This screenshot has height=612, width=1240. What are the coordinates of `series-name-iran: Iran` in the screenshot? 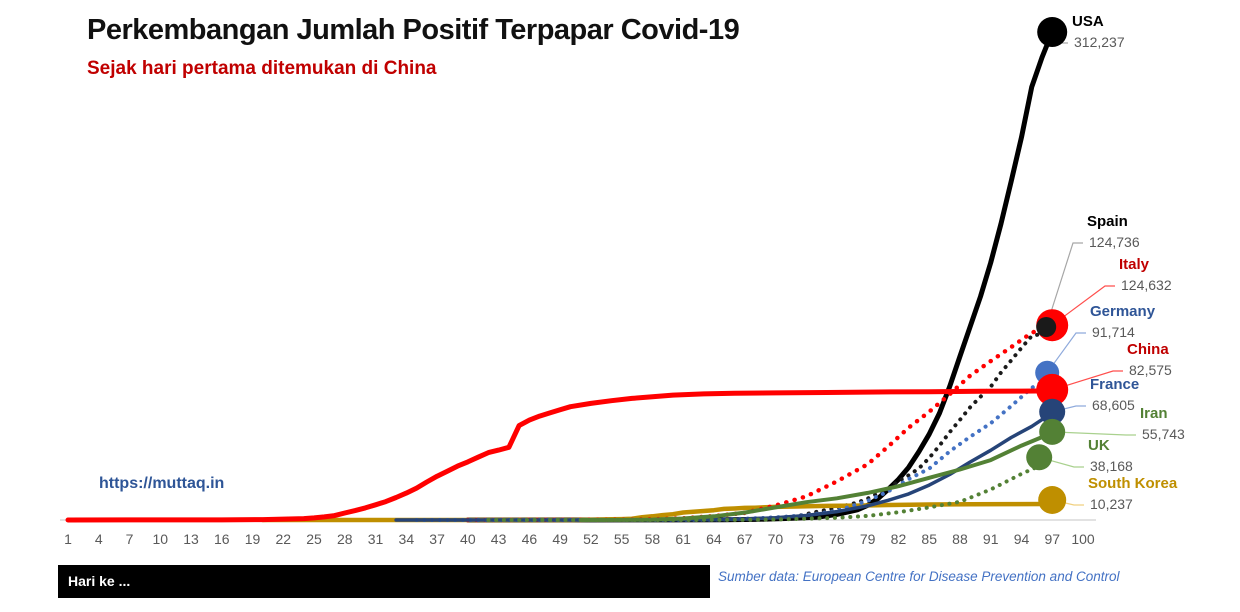 It's located at (1154, 413).